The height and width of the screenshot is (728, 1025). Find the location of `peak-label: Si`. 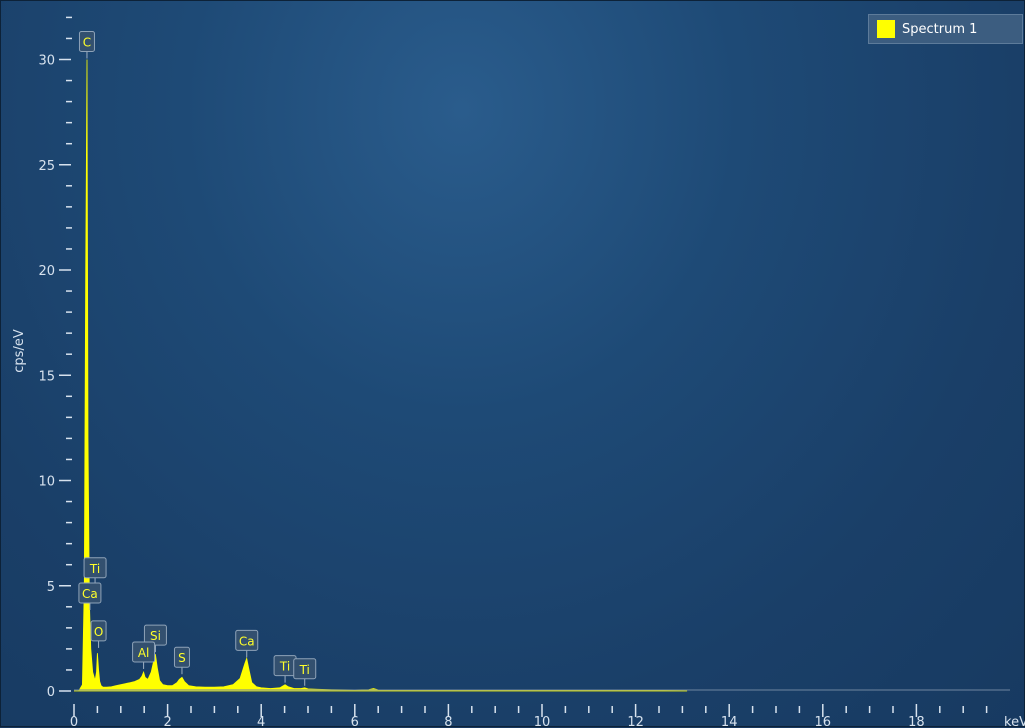

peak-label: Si is located at coordinates (155, 636).